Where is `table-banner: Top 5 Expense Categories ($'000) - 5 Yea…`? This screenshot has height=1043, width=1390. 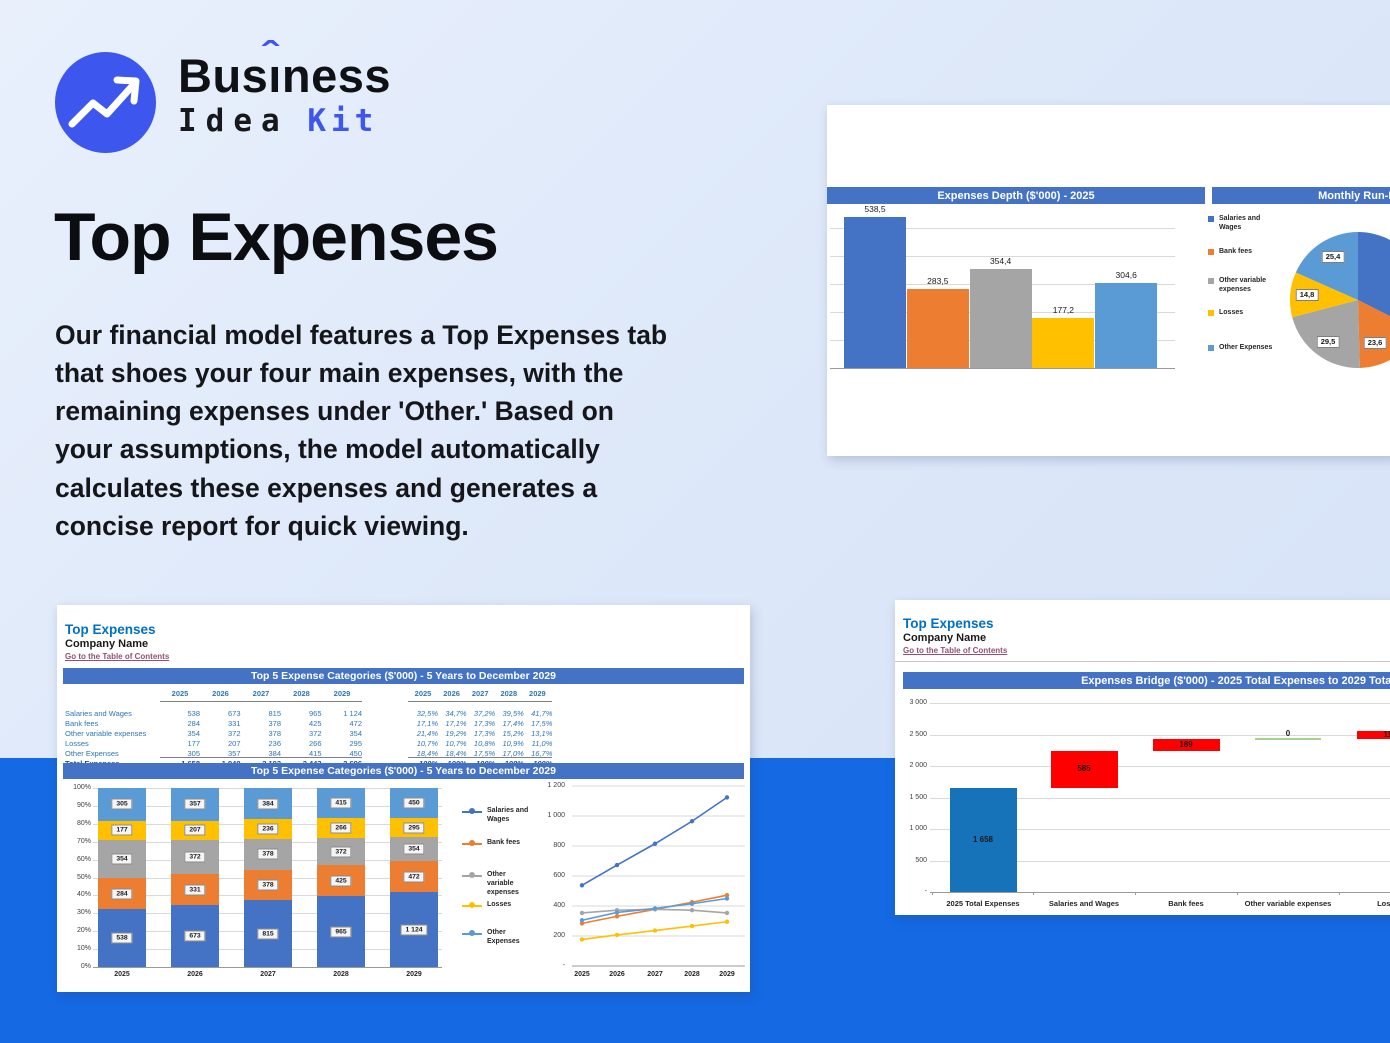 table-banner: Top 5 Expense Categories ($'000) - 5 Yea… is located at coordinates (403, 676).